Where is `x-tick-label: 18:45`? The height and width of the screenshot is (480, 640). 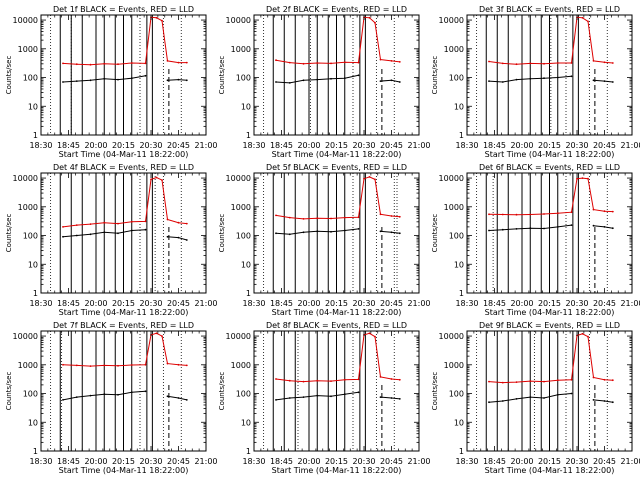
x-tick-label: 18:45 is located at coordinates (68, 303).